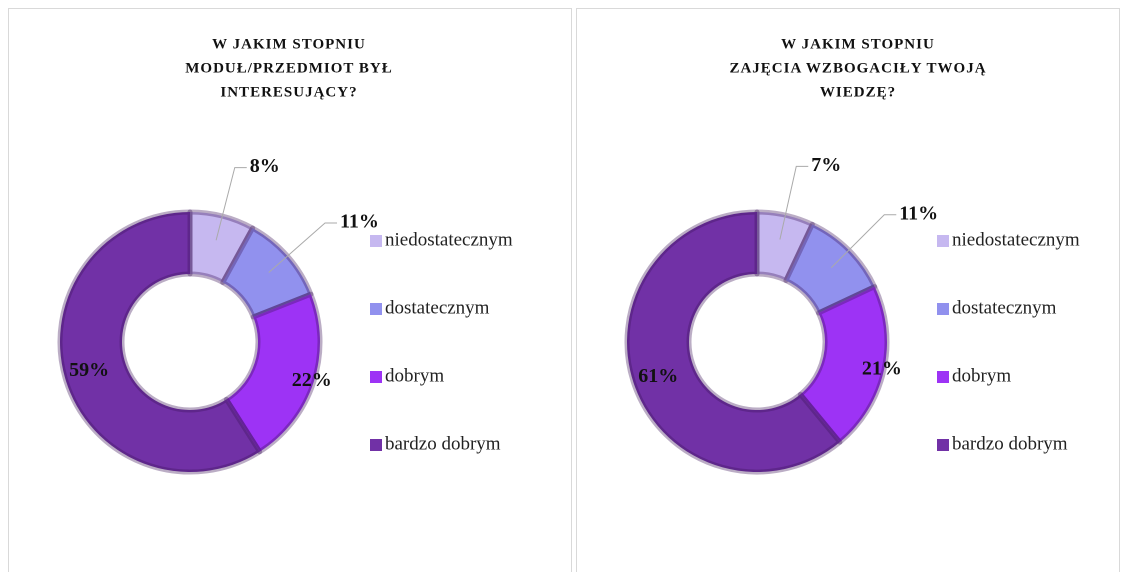 Image resolution: width=1128 pixels, height=572 pixels. Describe the element at coordinates (289, 68) in the screenshot. I see `chart-title: MODUŁ/PRZEDMIOT BYŁ` at that location.